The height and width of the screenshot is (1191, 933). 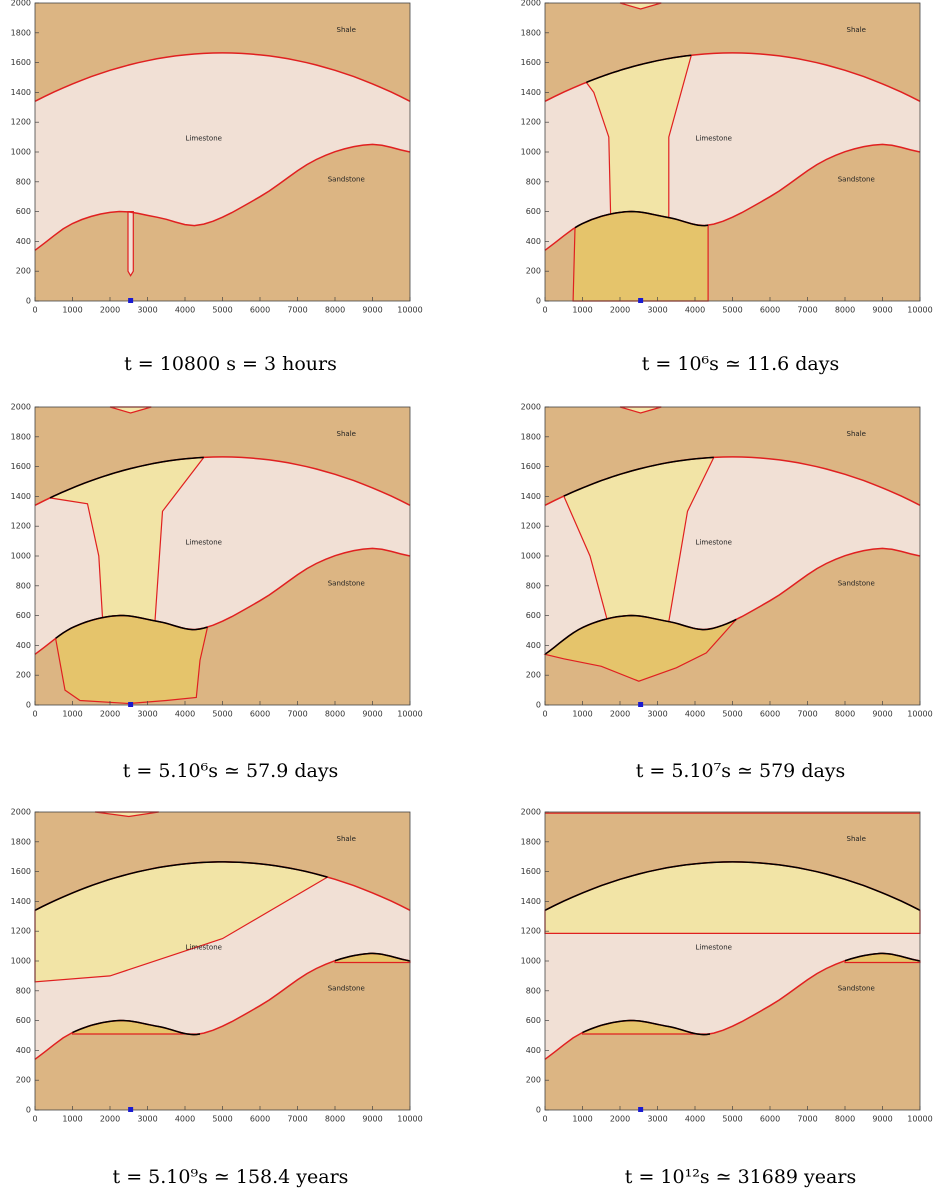 I want to click on x-tick-label: 5000, so click(x=732, y=310).